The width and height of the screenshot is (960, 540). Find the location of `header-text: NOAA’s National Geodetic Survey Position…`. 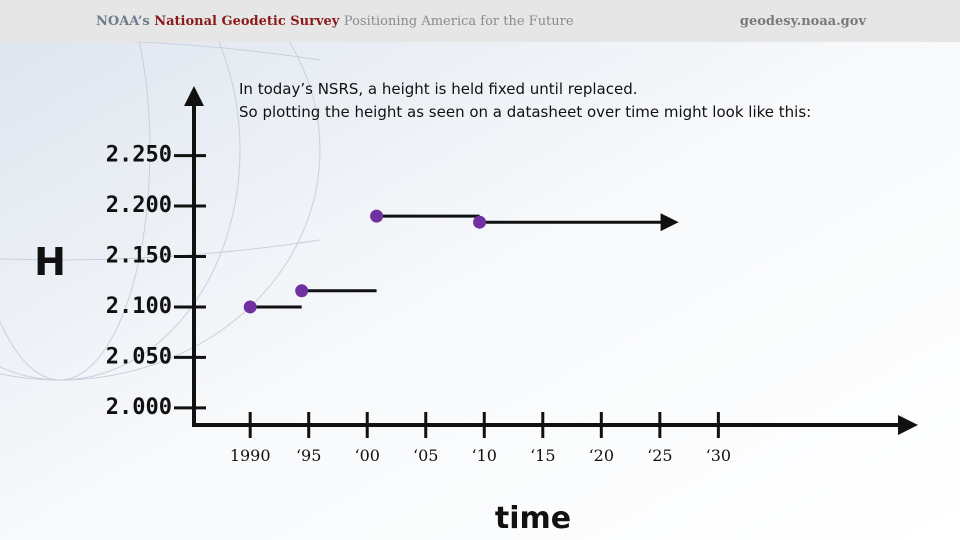

header-text: NOAA’s National Geodetic Survey Position… is located at coordinates (335, 21).